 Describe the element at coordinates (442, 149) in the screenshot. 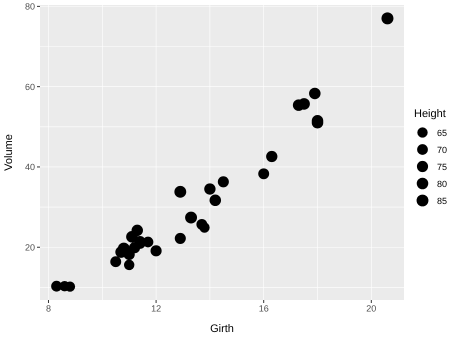

I see `legend-label: 70` at that location.